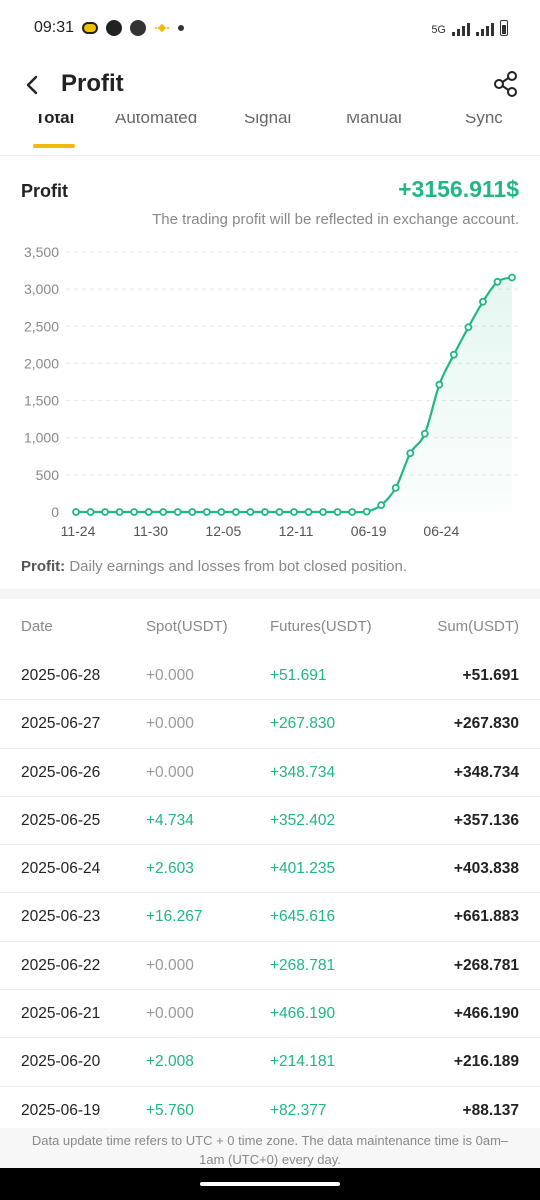 This screenshot has height=1200, width=540. What do you see at coordinates (114, 28) in the screenshot?
I see `app-icon` at bounding box center [114, 28].